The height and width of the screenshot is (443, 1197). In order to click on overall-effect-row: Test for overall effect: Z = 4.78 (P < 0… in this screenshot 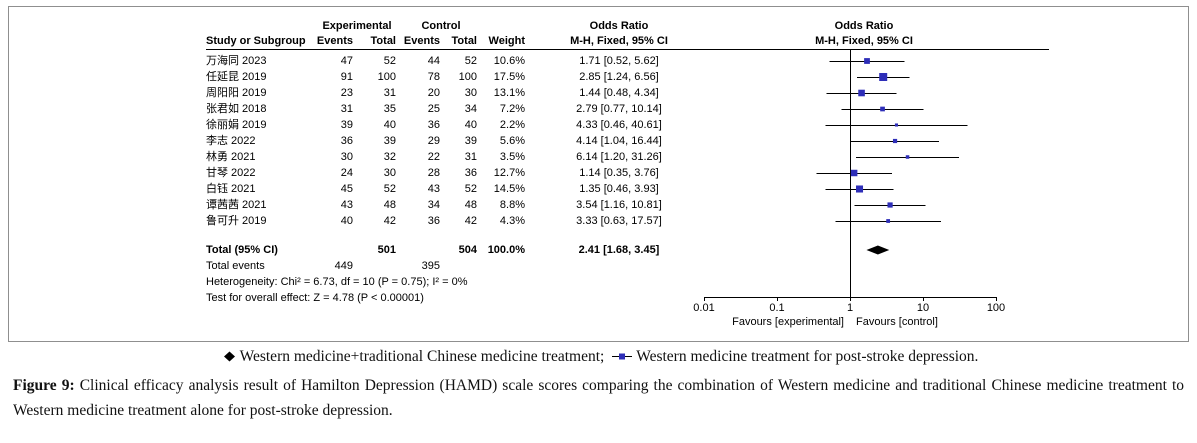, I will do `click(598, 298)`.